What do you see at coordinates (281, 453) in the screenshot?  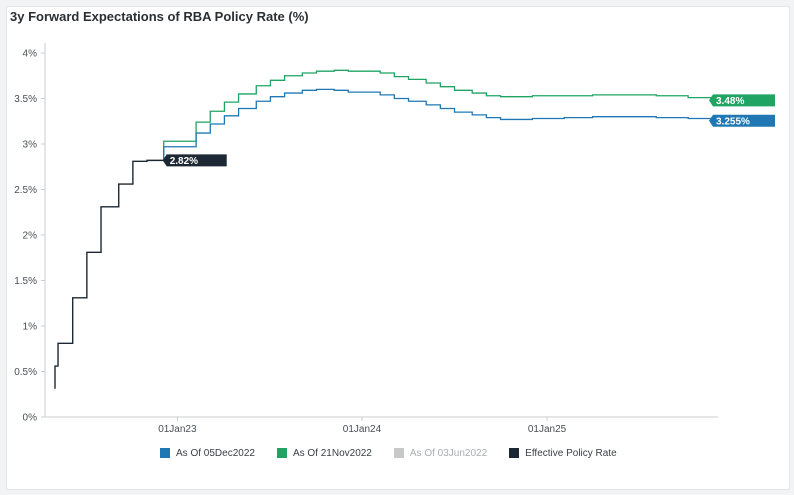 I see `legend-swatch-nov` at bounding box center [281, 453].